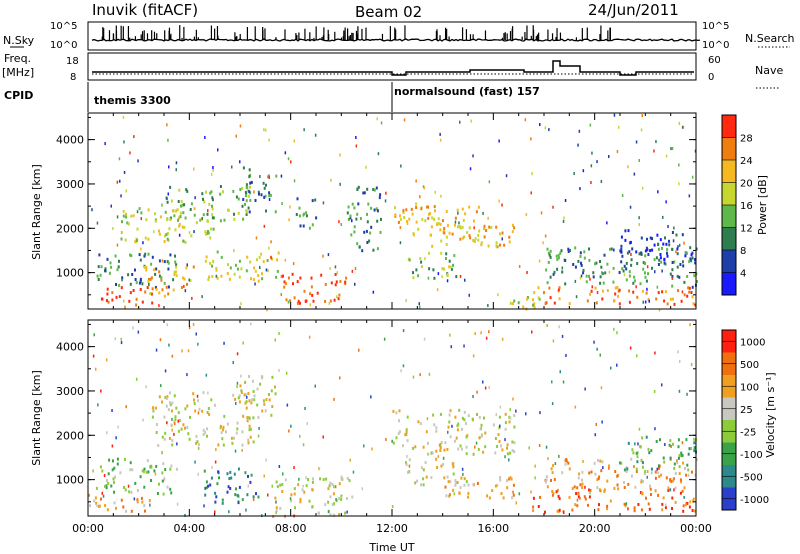  Describe the element at coordinates (729, 171) in the screenshot. I see `colorbar-swatch` at that location.